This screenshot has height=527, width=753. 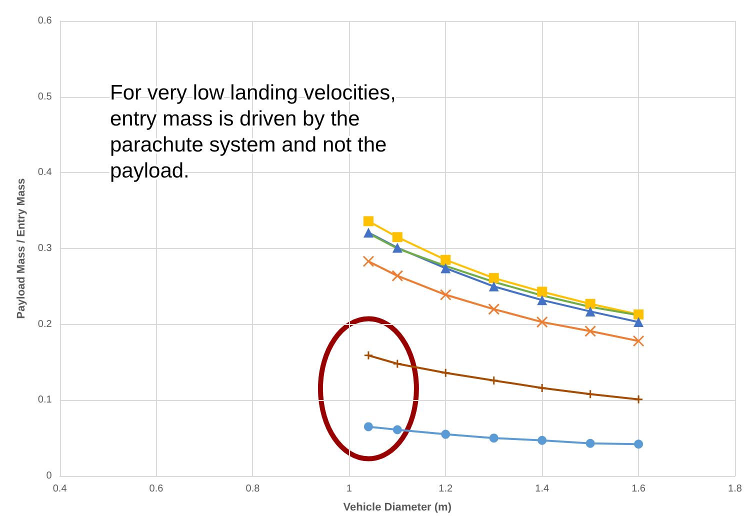 I want to click on y-axis-title: Payload Mass / Entry Mass, so click(x=22, y=248).